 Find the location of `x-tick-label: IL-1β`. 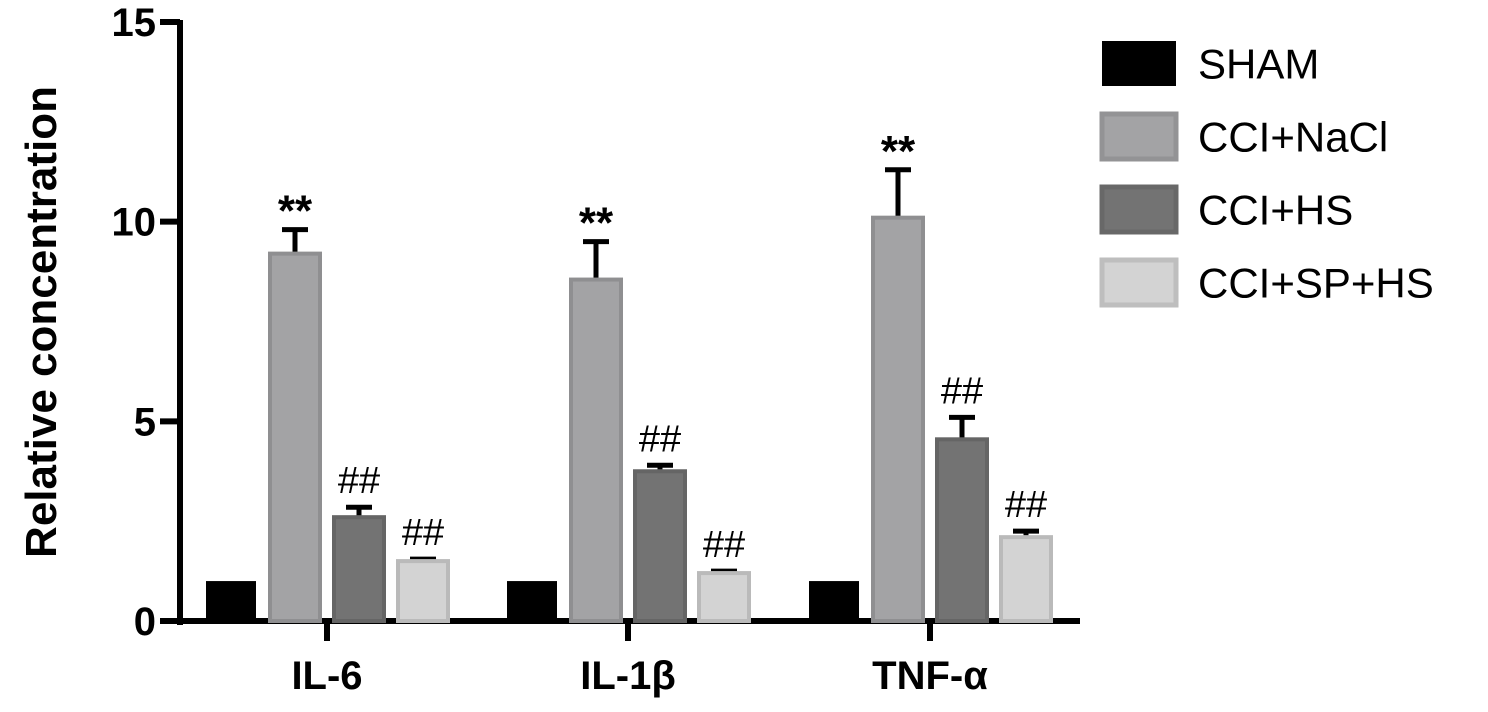

x-tick-label: IL-1β is located at coordinates (628, 676).